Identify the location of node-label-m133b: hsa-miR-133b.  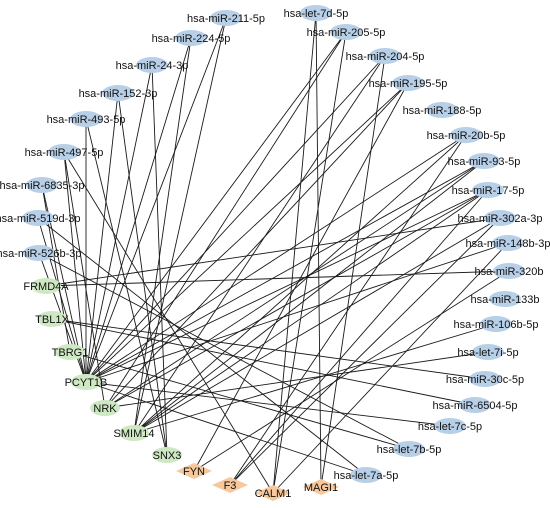
(504, 300).